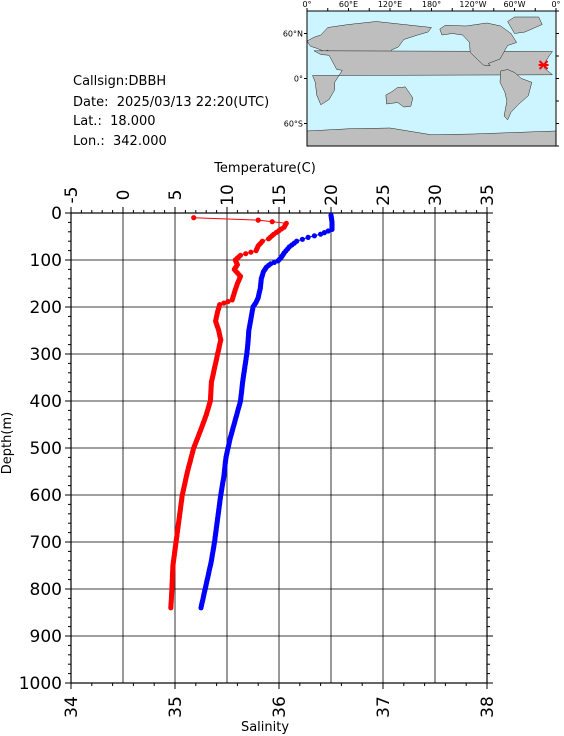  Describe the element at coordinates (91, 102) in the screenshot. I see `date-label: Date:` at that location.